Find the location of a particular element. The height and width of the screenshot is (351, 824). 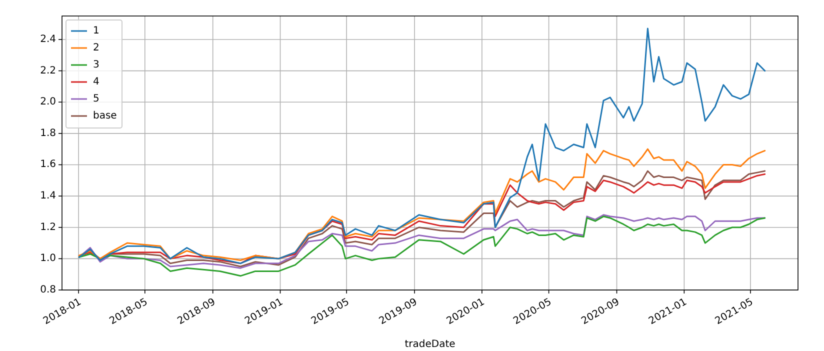

y-tick-label: 1.0 is located at coordinates (48, 258).